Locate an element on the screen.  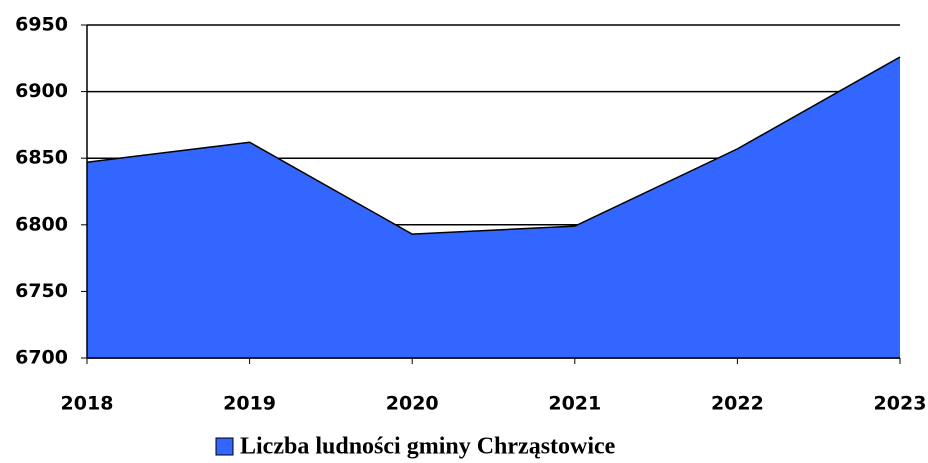
x-tick-label: 2022 is located at coordinates (737, 404).